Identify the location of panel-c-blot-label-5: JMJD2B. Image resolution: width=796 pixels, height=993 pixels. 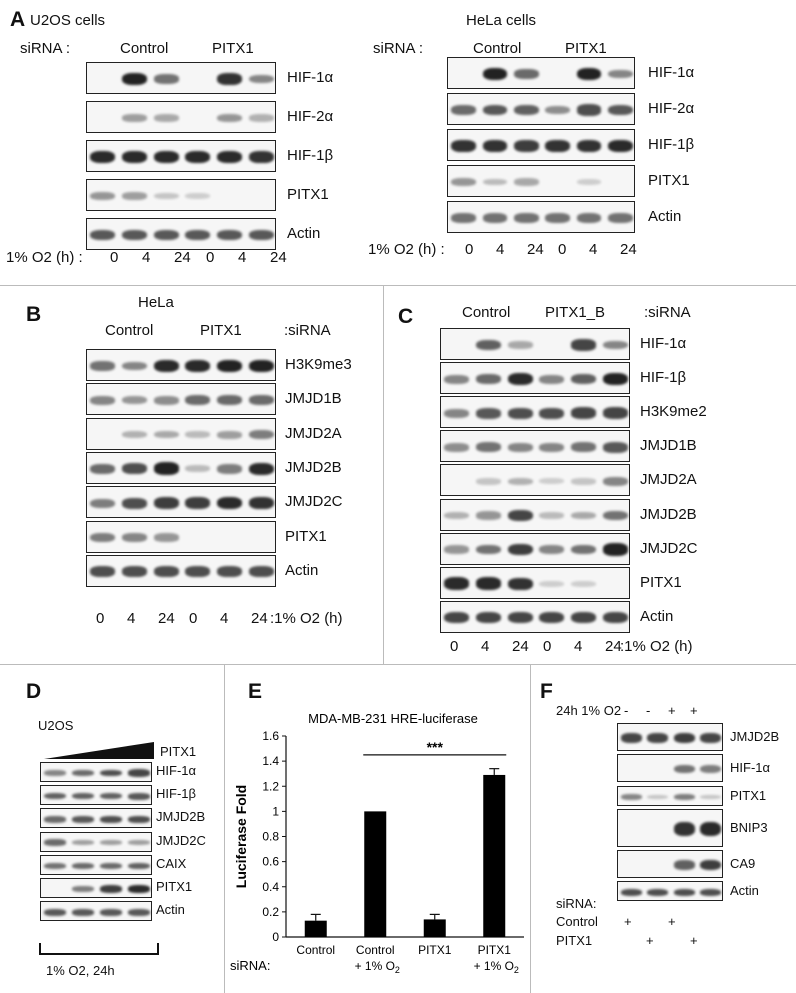
(668, 514).